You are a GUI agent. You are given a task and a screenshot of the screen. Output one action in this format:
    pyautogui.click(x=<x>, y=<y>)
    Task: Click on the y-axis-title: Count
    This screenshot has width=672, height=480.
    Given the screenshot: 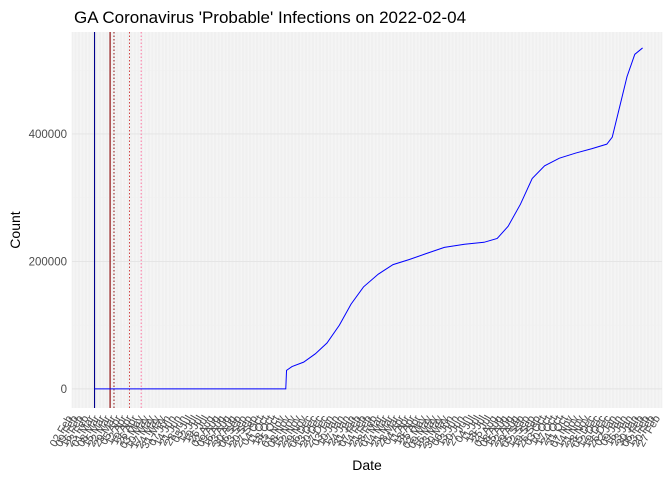 What is the action you would take?
    pyautogui.click(x=15, y=229)
    